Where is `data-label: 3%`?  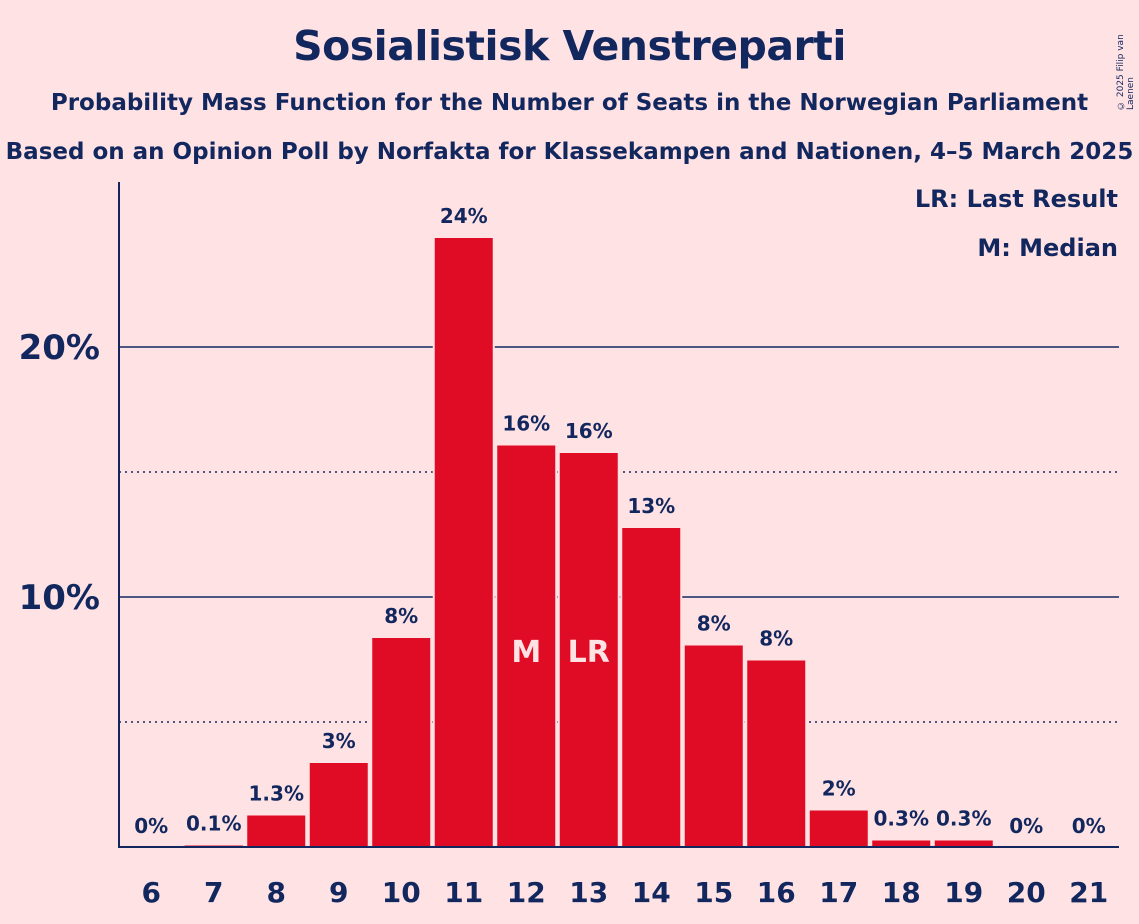
data-label: 3% is located at coordinates (339, 741).